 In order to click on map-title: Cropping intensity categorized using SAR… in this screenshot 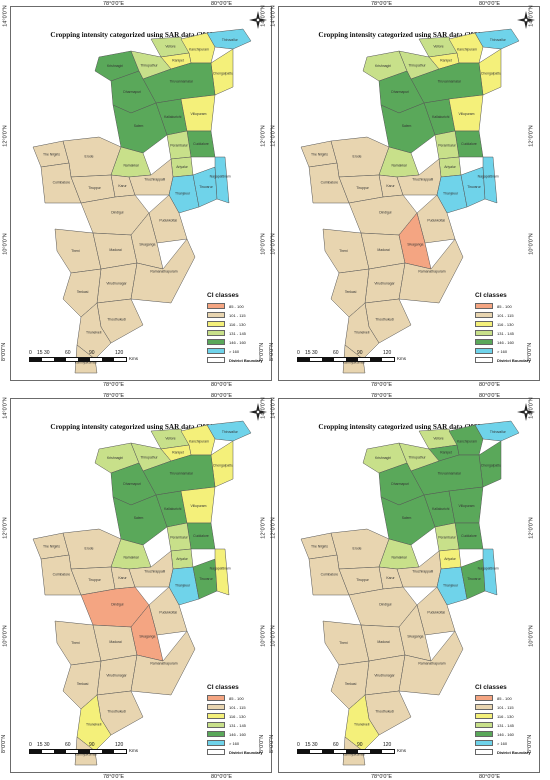, I will do `click(142, 35)`.